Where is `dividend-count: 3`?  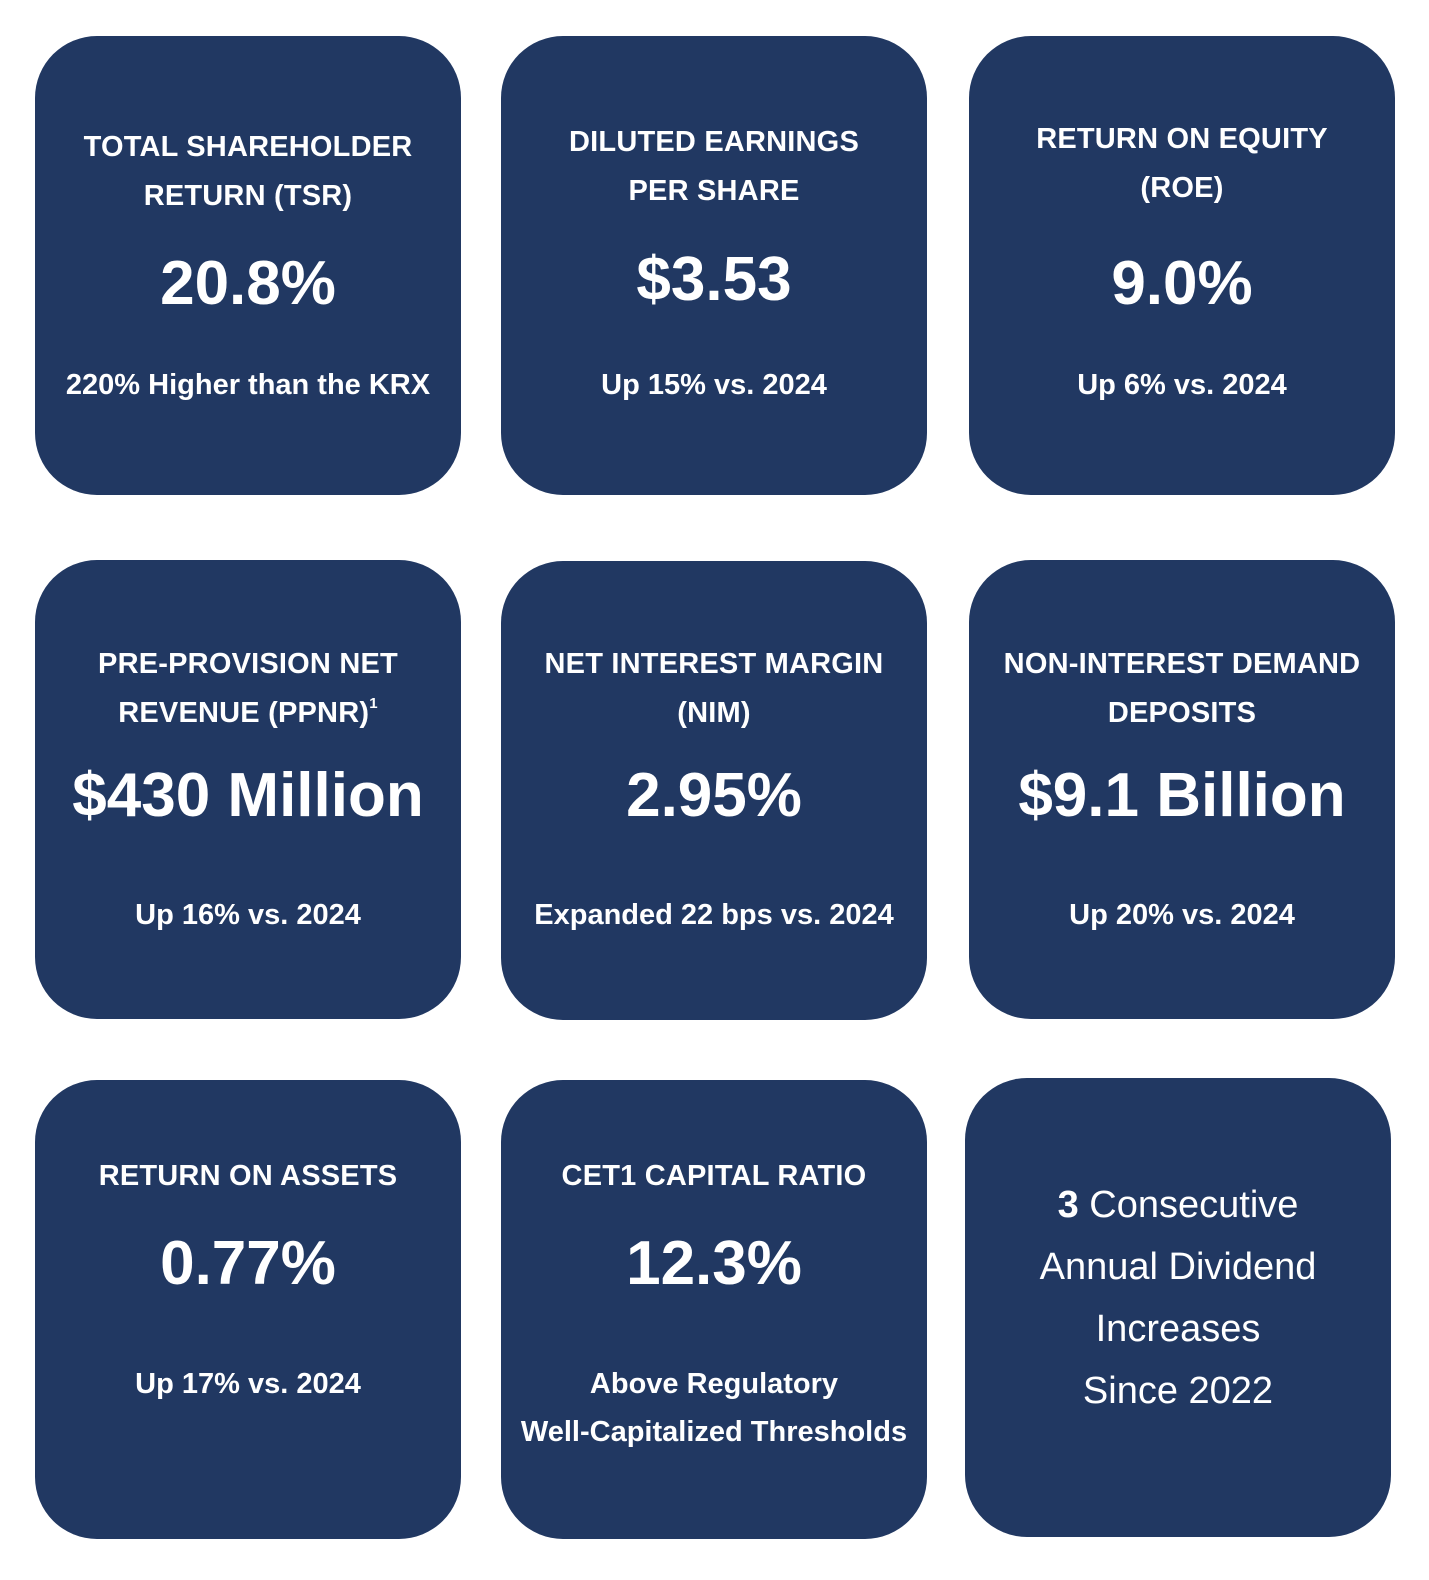
dividend-count: 3 is located at coordinates (1068, 1205).